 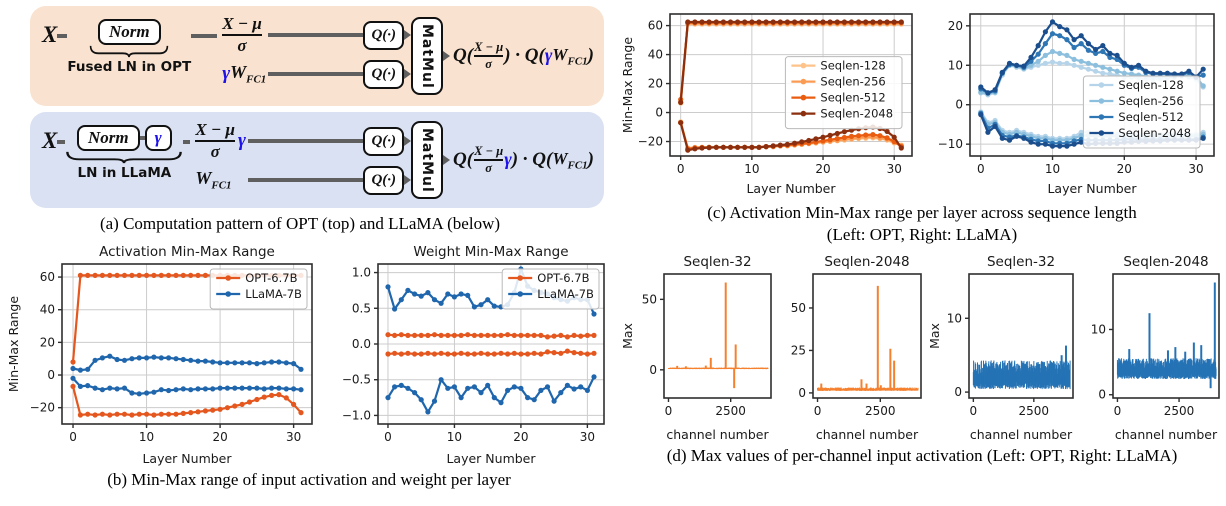 What do you see at coordinates (213, 180) in the screenshot?
I see `weight-symbol: WFC1` at bounding box center [213, 180].